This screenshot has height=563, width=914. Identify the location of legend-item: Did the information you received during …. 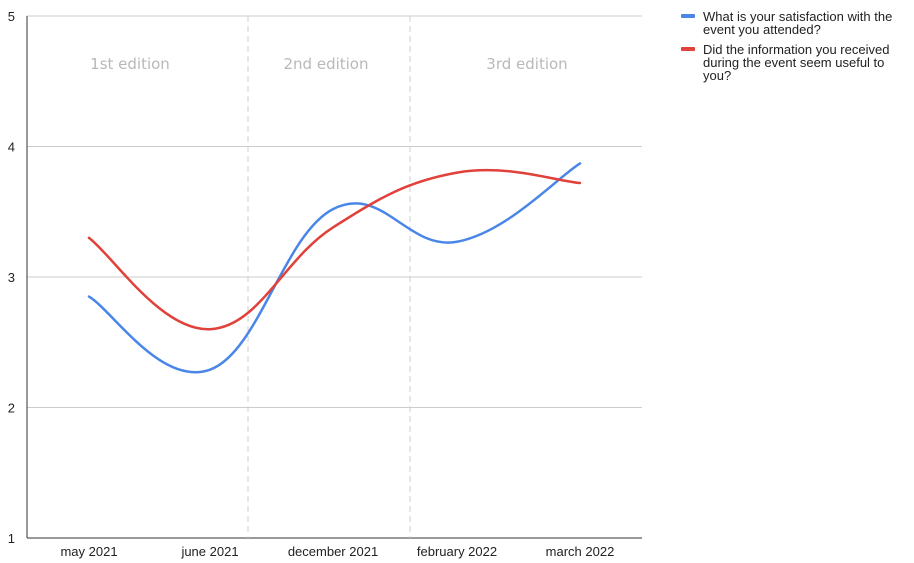
(797, 62).